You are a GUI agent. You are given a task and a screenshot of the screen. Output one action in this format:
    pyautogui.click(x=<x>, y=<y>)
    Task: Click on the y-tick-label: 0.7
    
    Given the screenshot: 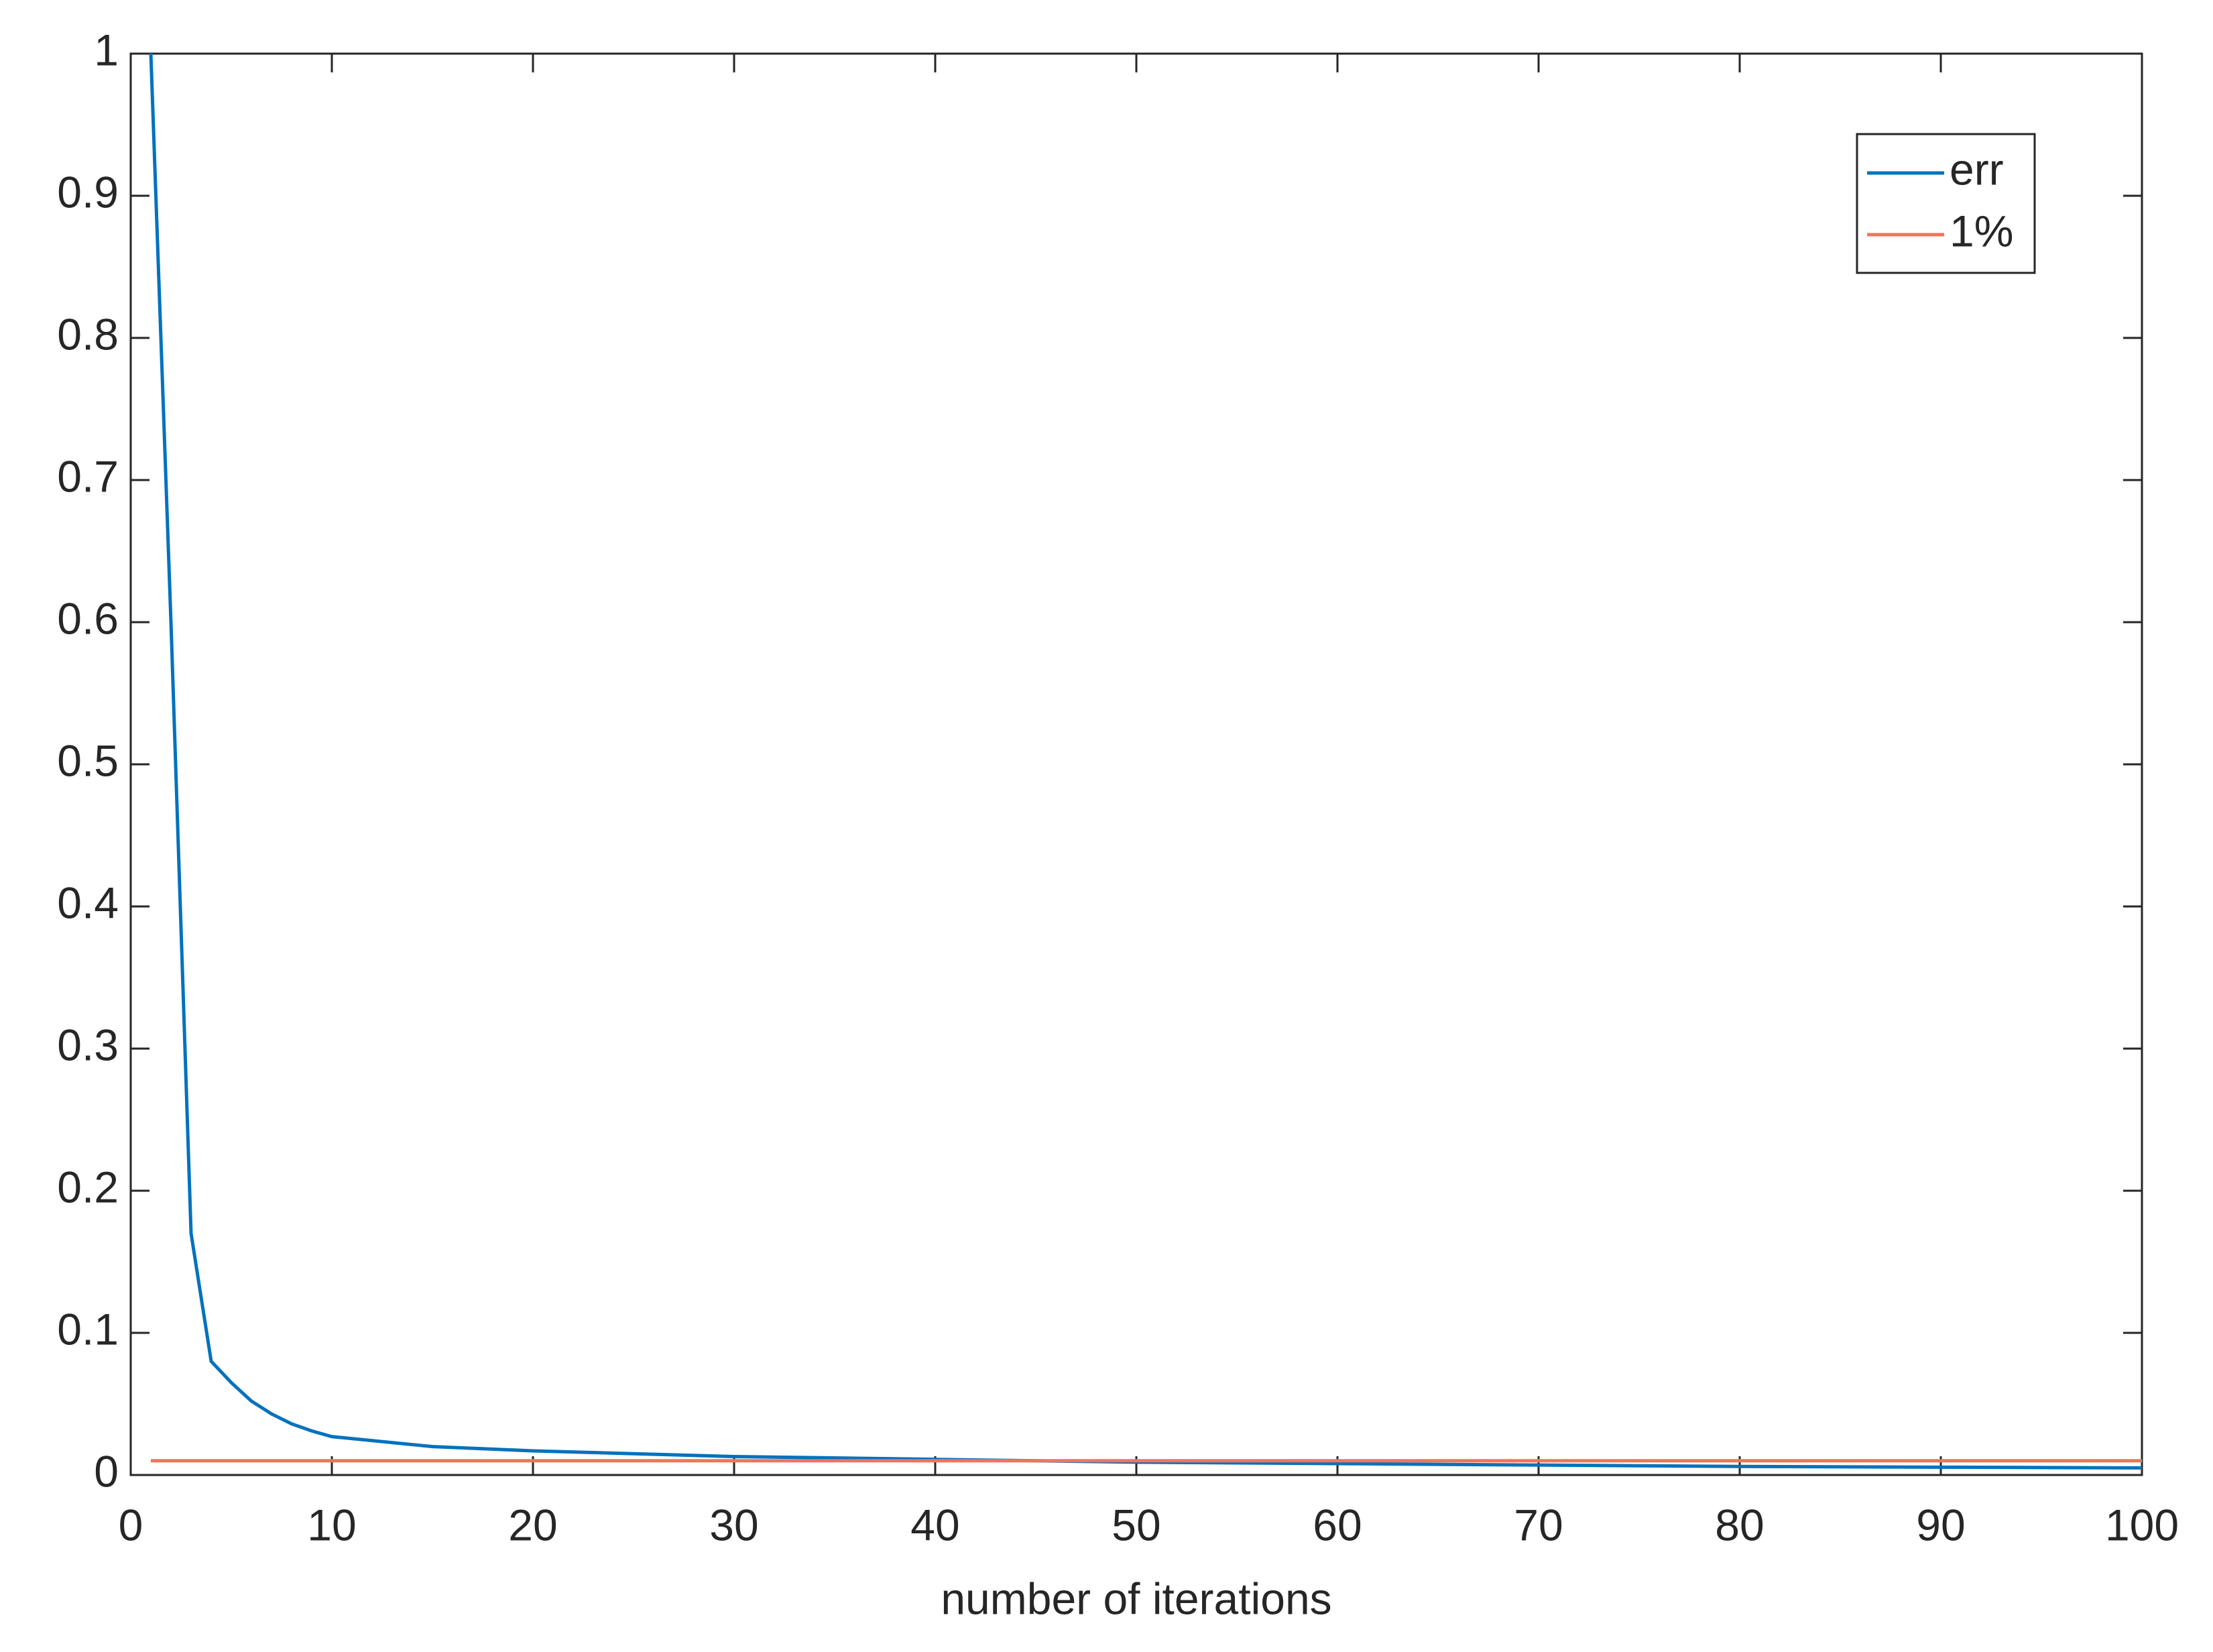 What is the action you would take?
    pyautogui.click(x=88, y=476)
    